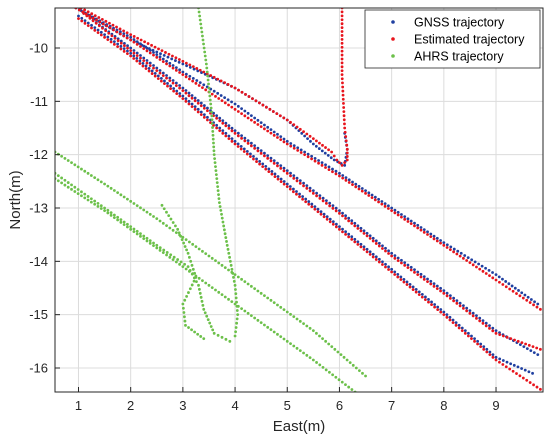  What do you see at coordinates (287, 405) in the screenshot?
I see `x-tick-label: 5` at bounding box center [287, 405].